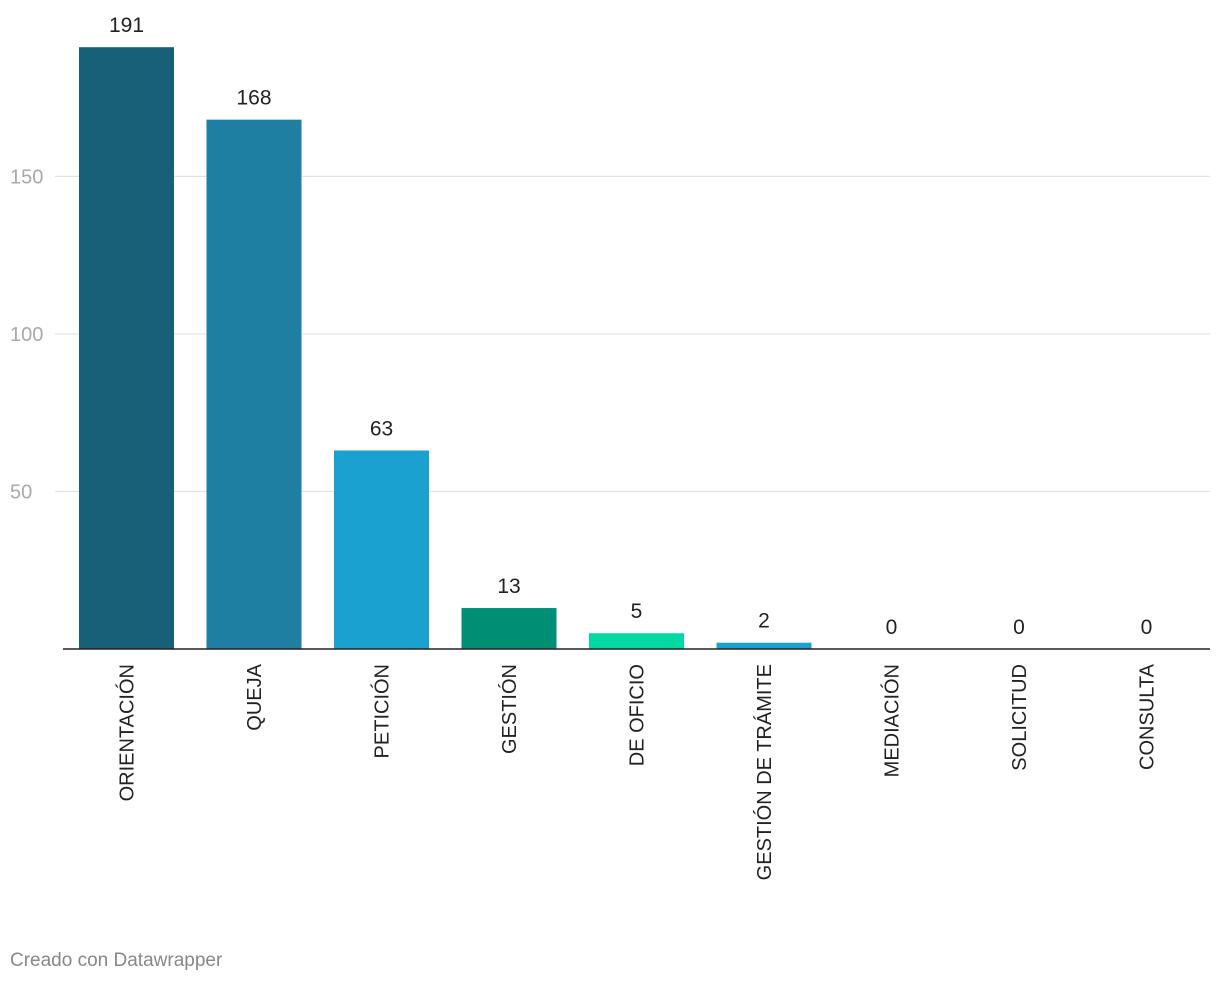  I want to click on category-label: GESTIÓN, so click(509, 709).